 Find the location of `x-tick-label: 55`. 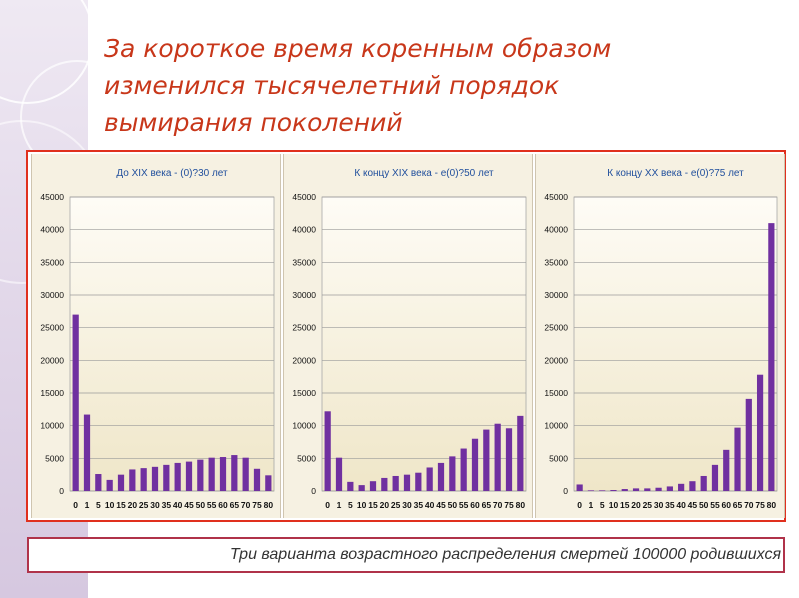

x-tick-label: 55 is located at coordinates (212, 505).